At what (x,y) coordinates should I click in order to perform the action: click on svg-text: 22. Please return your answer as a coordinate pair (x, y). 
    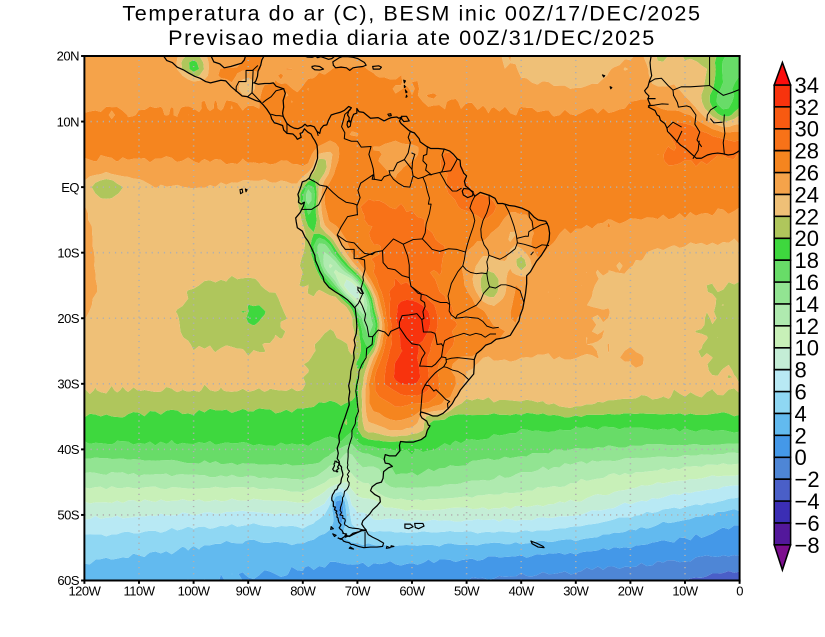
    Looking at the image, I should click on (807, 216).